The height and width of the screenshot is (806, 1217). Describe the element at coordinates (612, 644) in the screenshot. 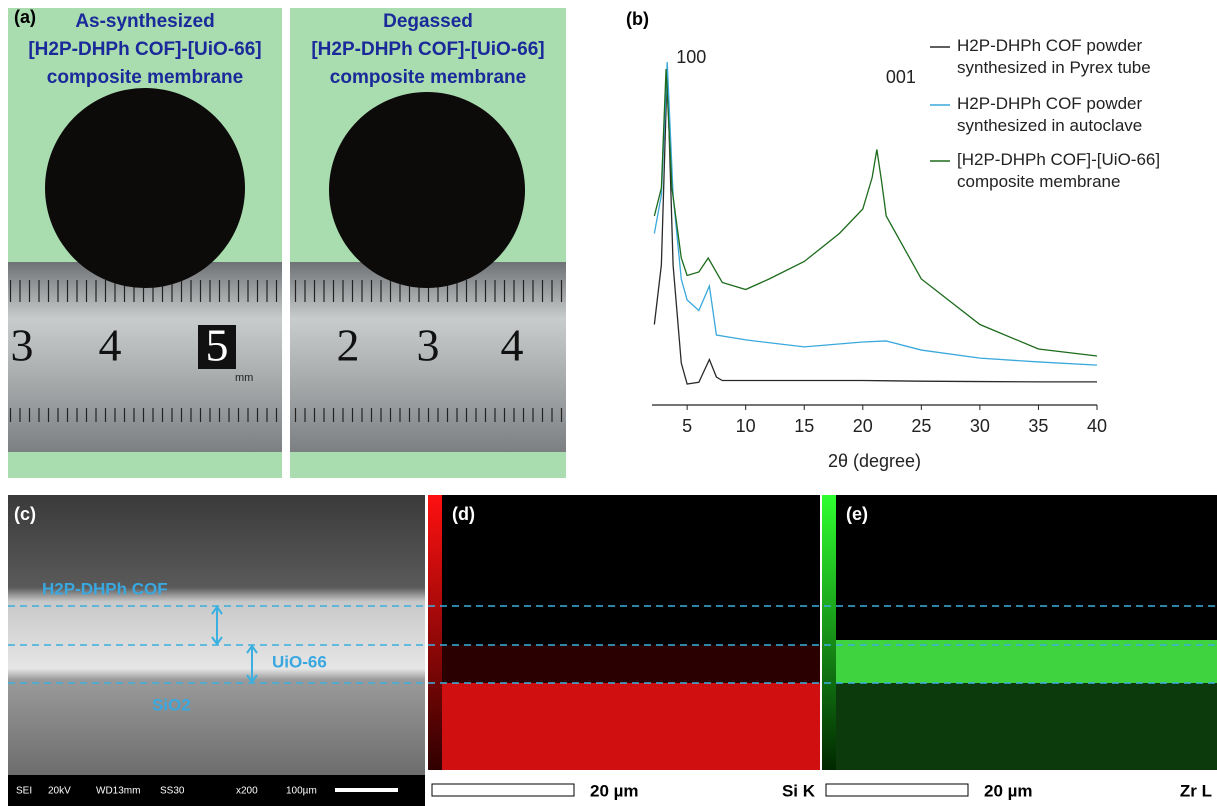

I see `layer-lines` at that location.